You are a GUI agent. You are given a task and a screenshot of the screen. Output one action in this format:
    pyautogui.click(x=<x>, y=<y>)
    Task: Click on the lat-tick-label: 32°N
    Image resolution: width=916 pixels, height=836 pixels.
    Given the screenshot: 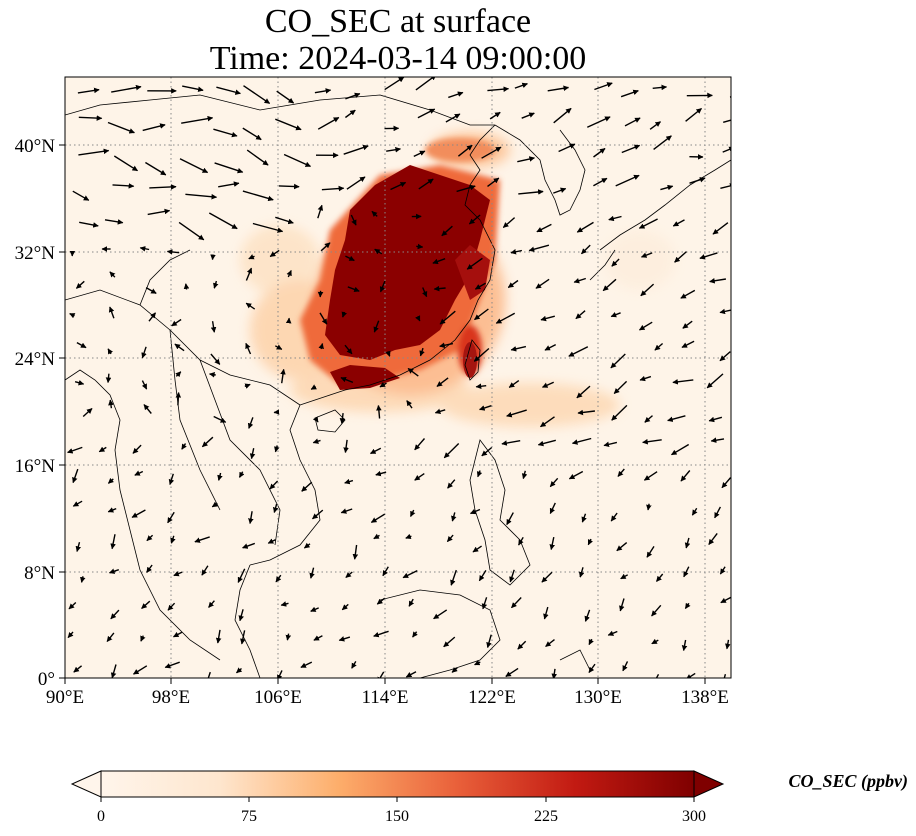 What is the action you would take?
    pyautogui.click(x=35, y=253)
    